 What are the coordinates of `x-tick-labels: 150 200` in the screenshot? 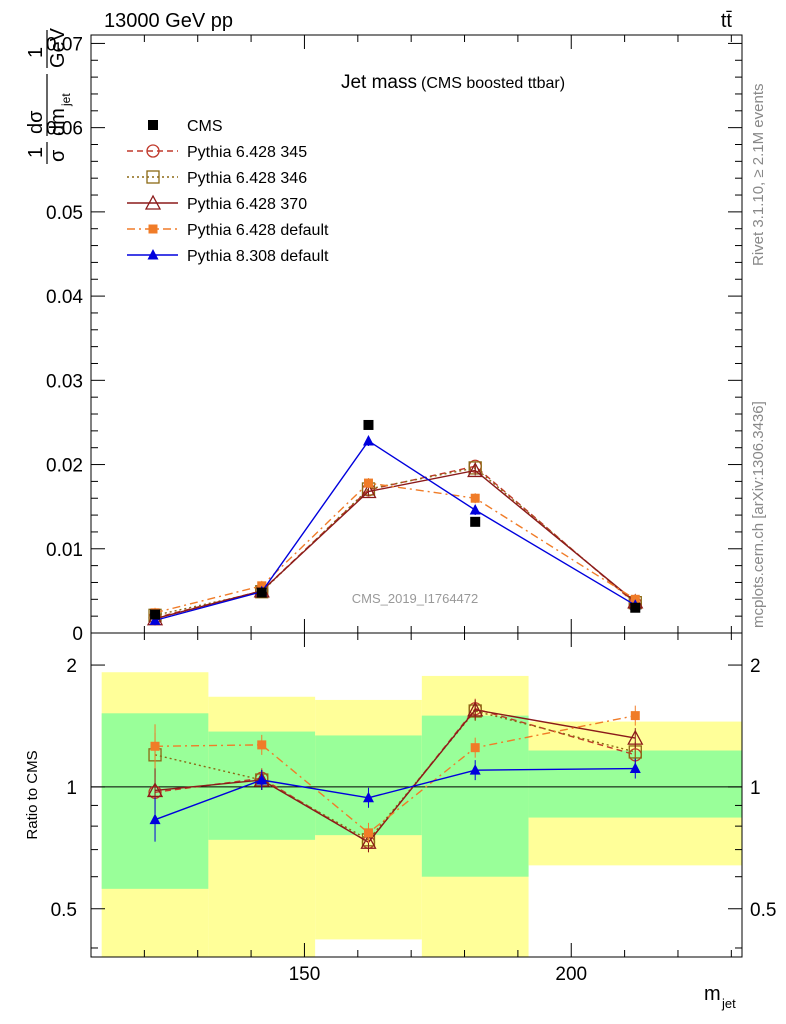 It's located at (438, 974).